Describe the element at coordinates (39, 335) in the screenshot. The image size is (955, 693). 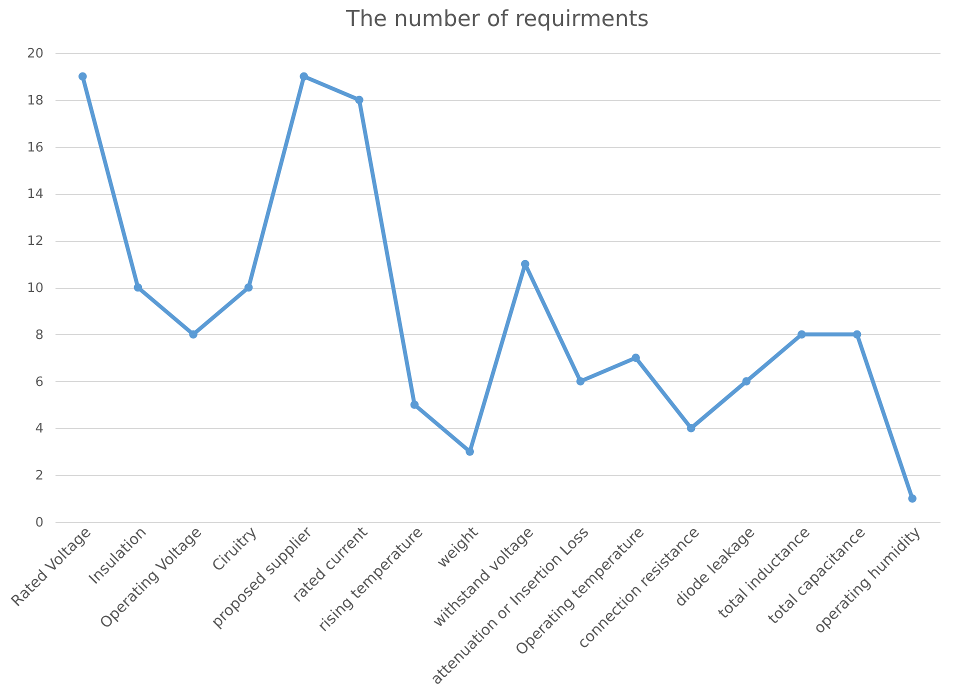
I see `y-tick-label: 8` at that location.